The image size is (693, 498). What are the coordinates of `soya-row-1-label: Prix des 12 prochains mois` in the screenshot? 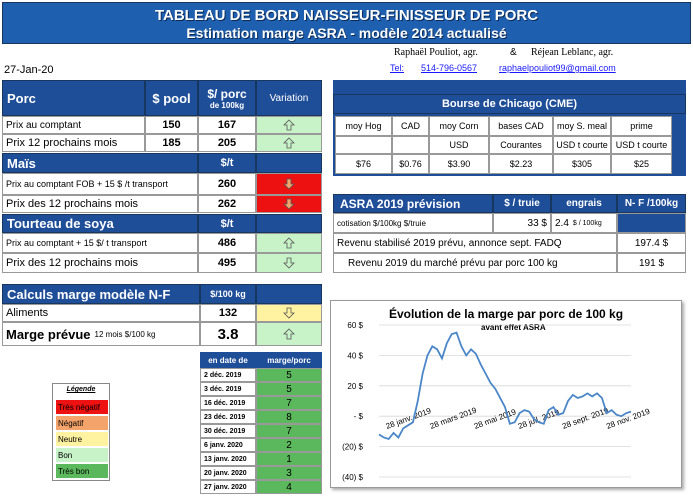 It's located at (100, 263).